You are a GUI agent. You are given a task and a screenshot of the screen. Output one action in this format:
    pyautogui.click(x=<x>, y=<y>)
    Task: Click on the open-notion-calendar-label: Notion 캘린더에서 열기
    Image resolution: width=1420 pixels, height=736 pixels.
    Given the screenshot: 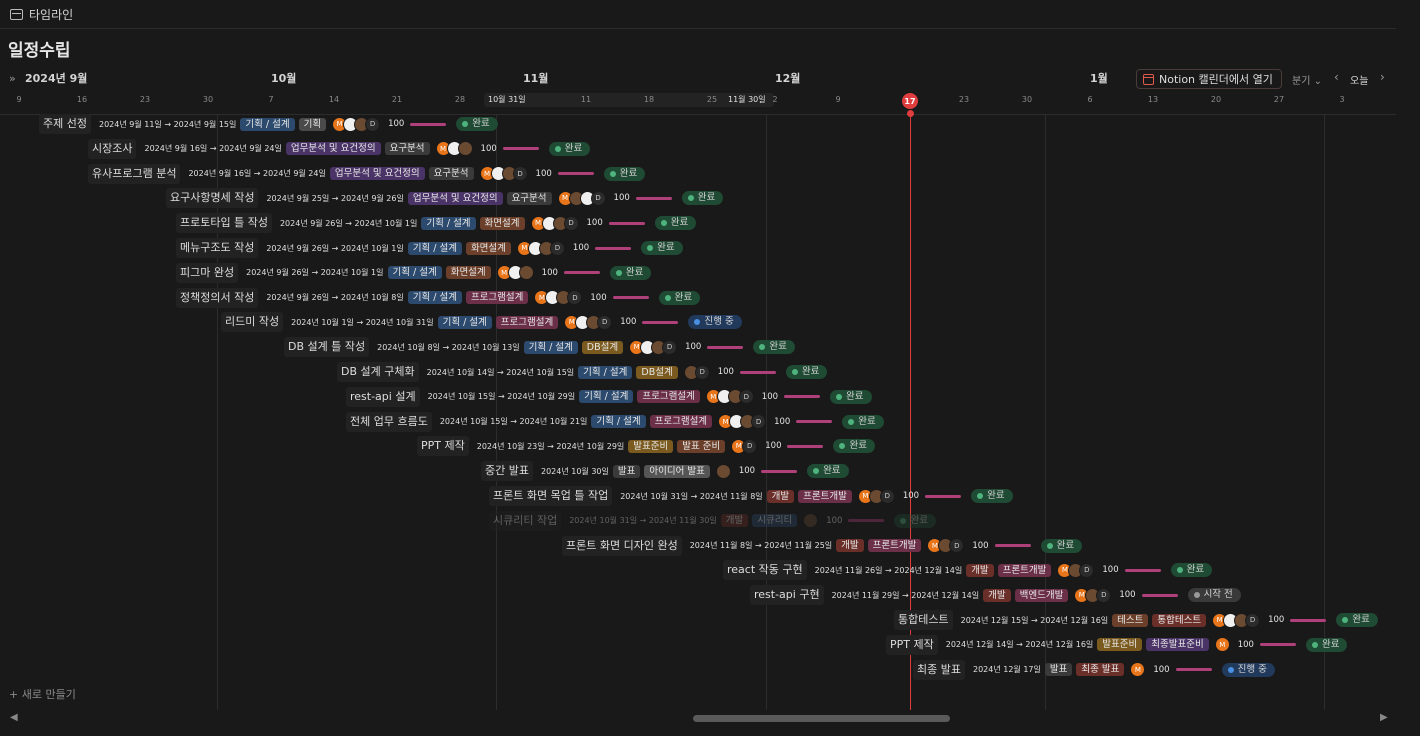 What is the action you would take?
    pyautogui.click(x=1216, y=79)
    